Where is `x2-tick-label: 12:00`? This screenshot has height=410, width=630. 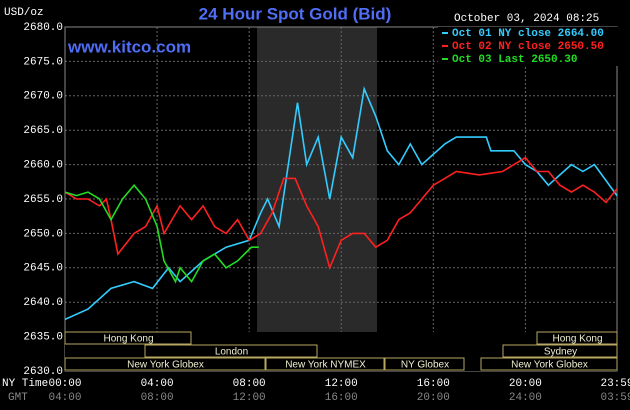 x2-tick-label: 12:00 is located at coordinates (249, 398).